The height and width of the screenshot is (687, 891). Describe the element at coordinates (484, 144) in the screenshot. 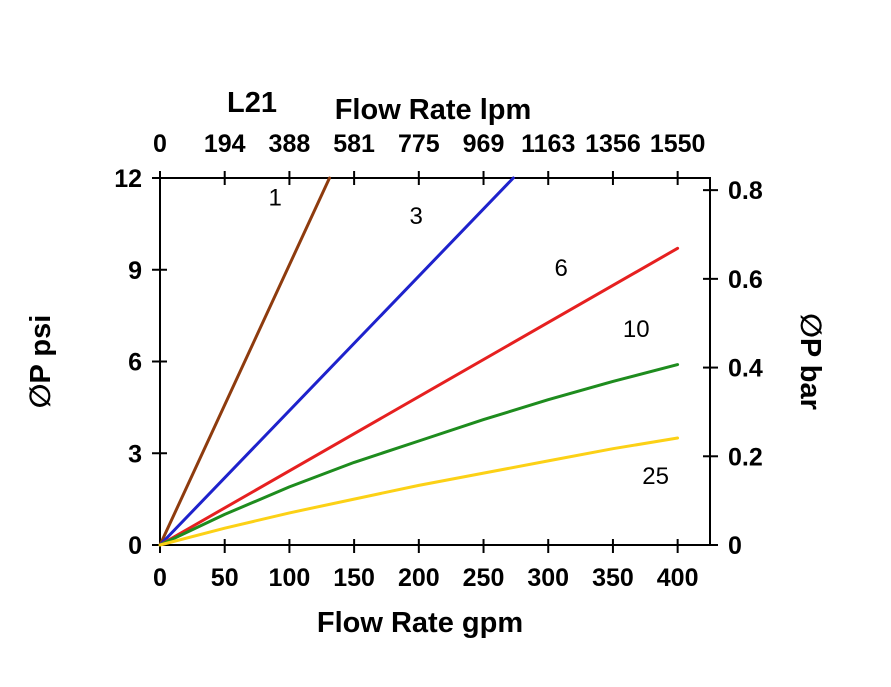

I see `x-tick-label-lpm: 969` at that location.